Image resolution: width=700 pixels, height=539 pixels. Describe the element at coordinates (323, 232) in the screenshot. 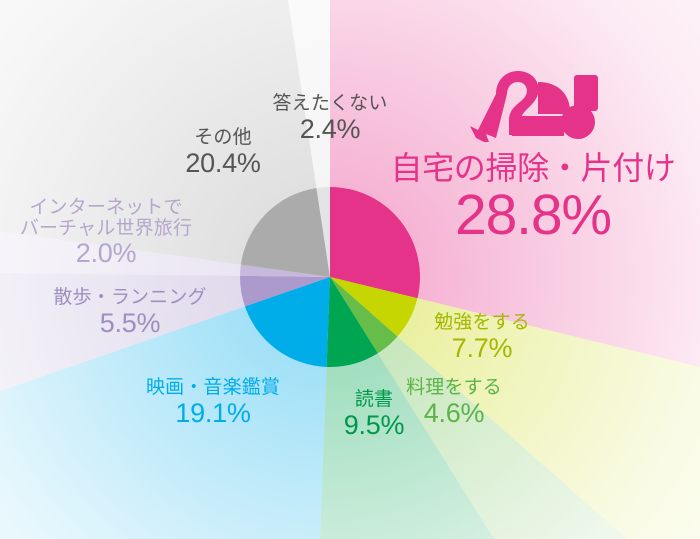

I see `pie-slice: 答えたくない 2.4%` at that location.